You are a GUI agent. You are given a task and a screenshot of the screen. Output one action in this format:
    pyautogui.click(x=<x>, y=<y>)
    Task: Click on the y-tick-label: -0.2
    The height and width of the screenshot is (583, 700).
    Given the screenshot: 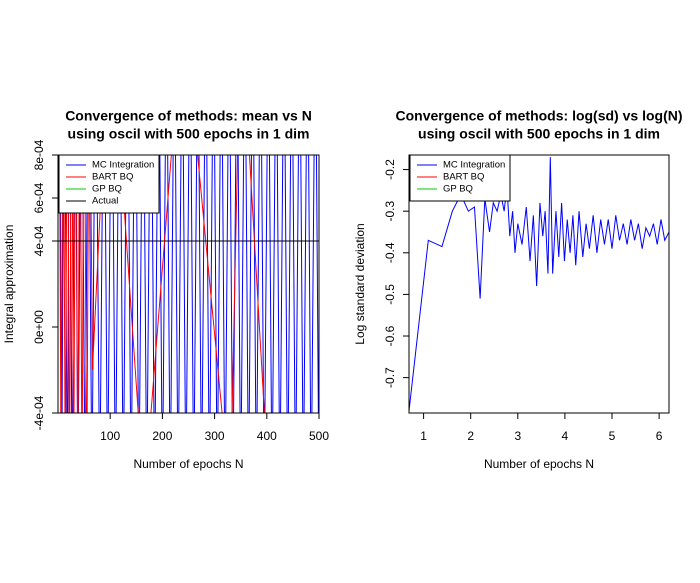 What is the action you would take?
    pyautogui.click(x=390, y=169)
    